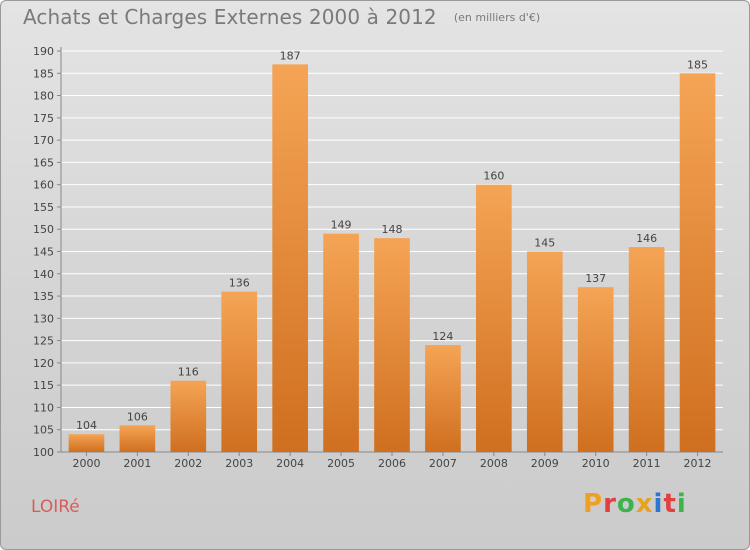  What do you see at coordinates (43, 363) in the screenshot?
I see `y-tick-label: 120` at bounding box center [43, 363].